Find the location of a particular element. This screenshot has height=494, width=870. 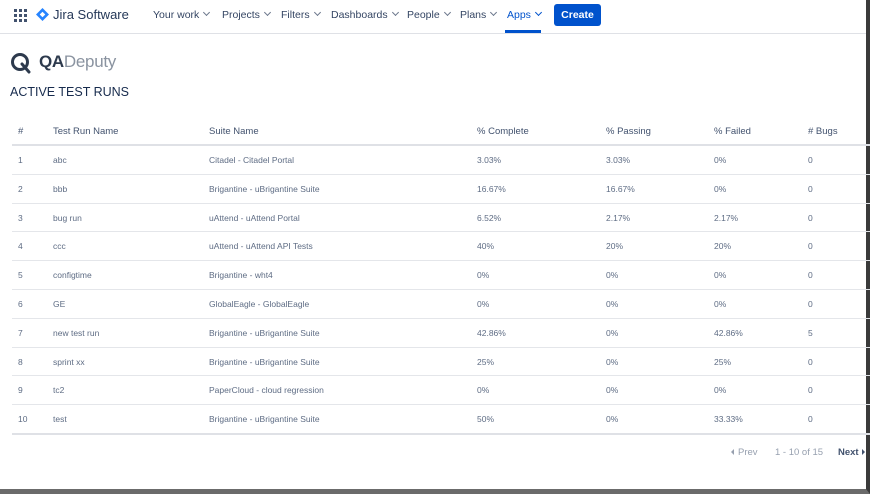

page-range: 1 - 10 of 15 is located at coordinates (799, 452).